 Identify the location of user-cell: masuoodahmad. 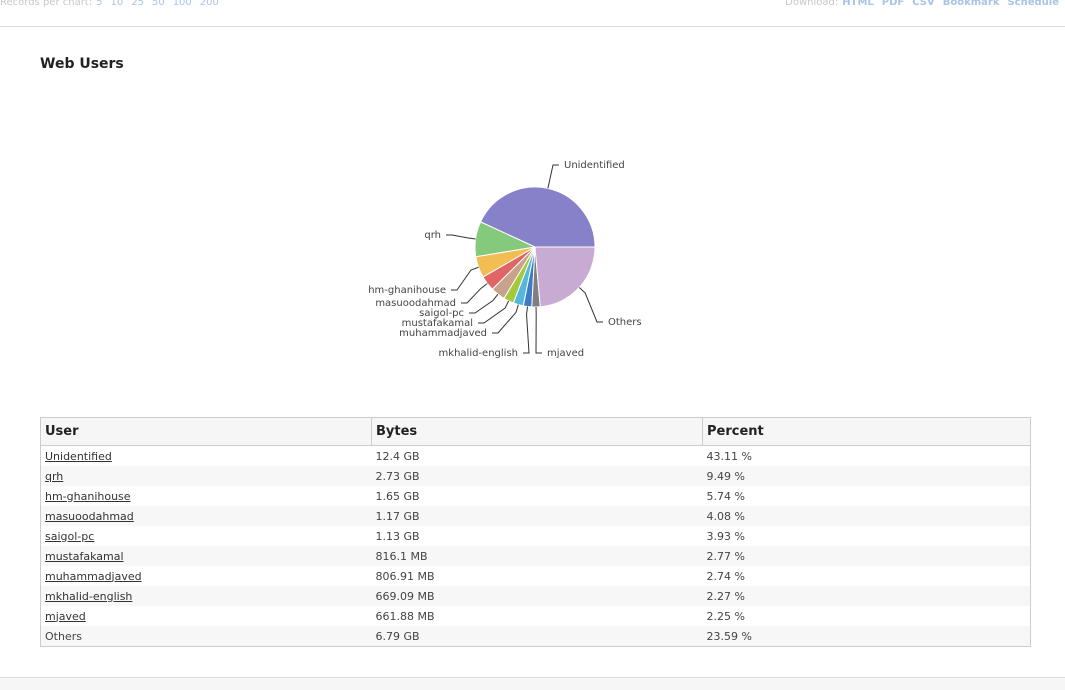
(206, 516).